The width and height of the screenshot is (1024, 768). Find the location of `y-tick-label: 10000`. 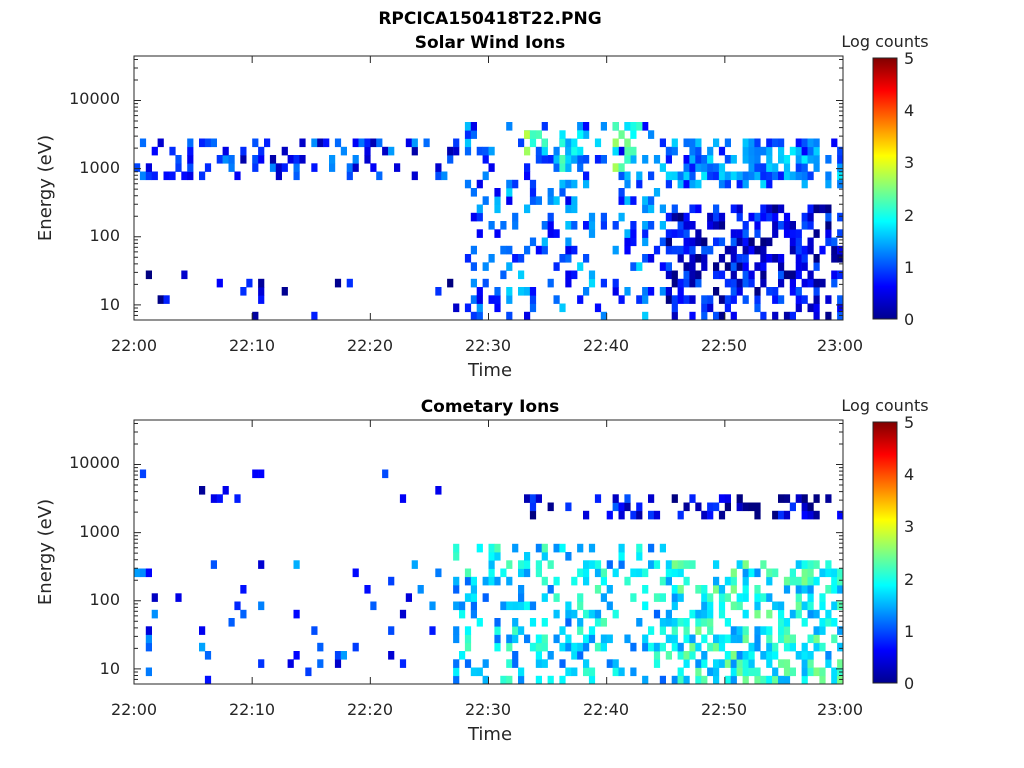

y-tick-label: 10000 is located at coordinates (94, 98).